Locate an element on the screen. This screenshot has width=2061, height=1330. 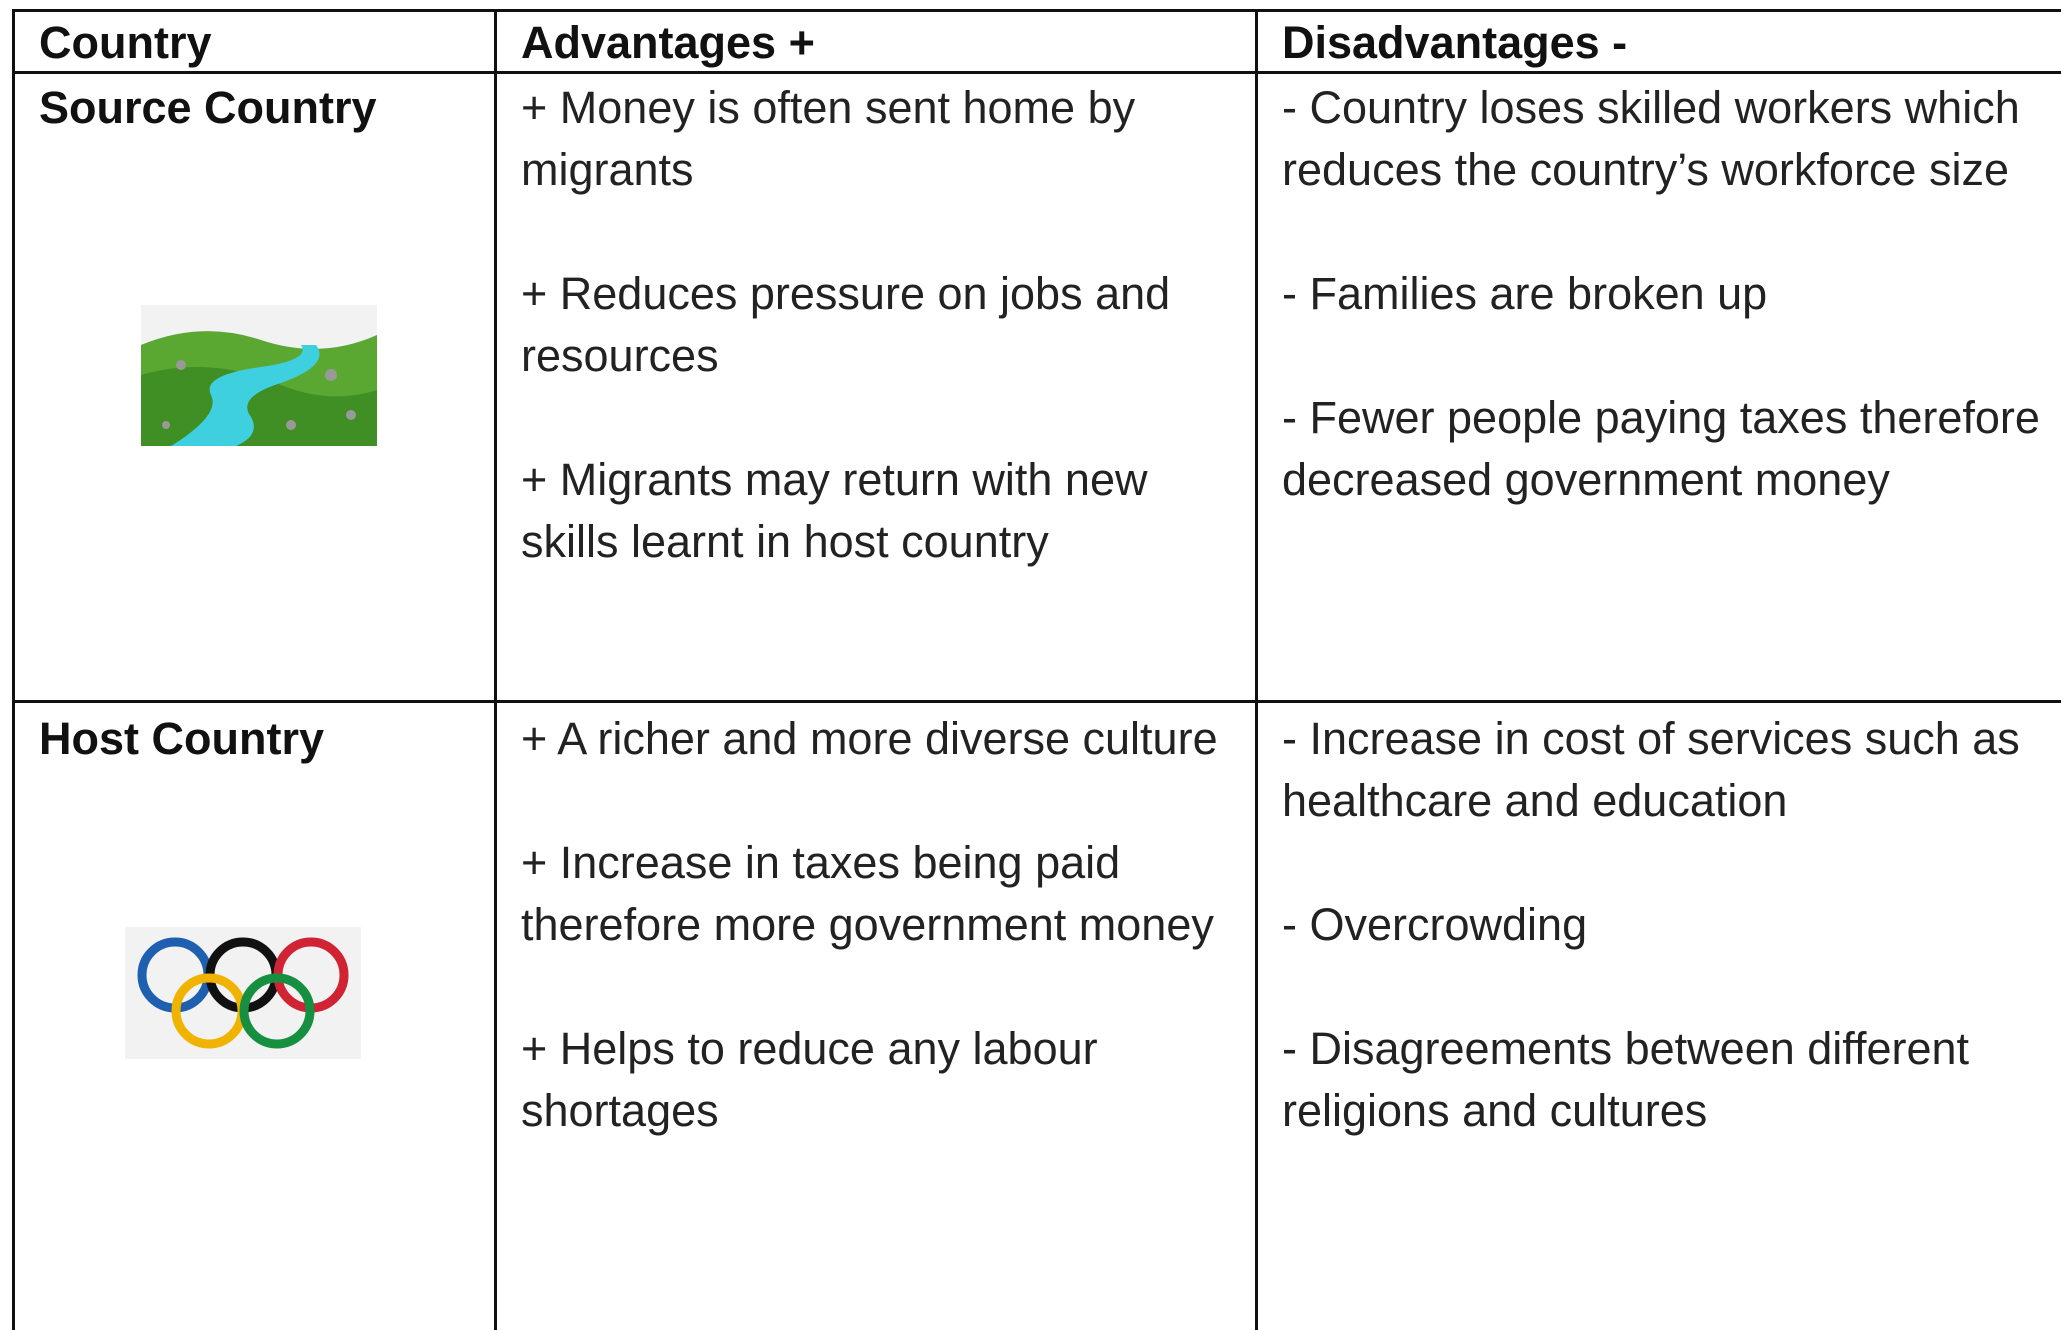
disadvantage: - Families are broken up is located at coordinates (1525, 293).